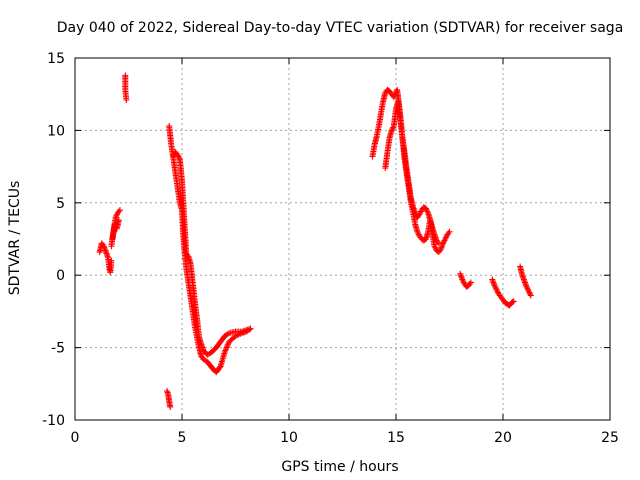 The width and height of the screenshot is (640, 480). Describe the element at coordinates (169, 399) in the screenshot. I see `series-arc-2a` at that location.